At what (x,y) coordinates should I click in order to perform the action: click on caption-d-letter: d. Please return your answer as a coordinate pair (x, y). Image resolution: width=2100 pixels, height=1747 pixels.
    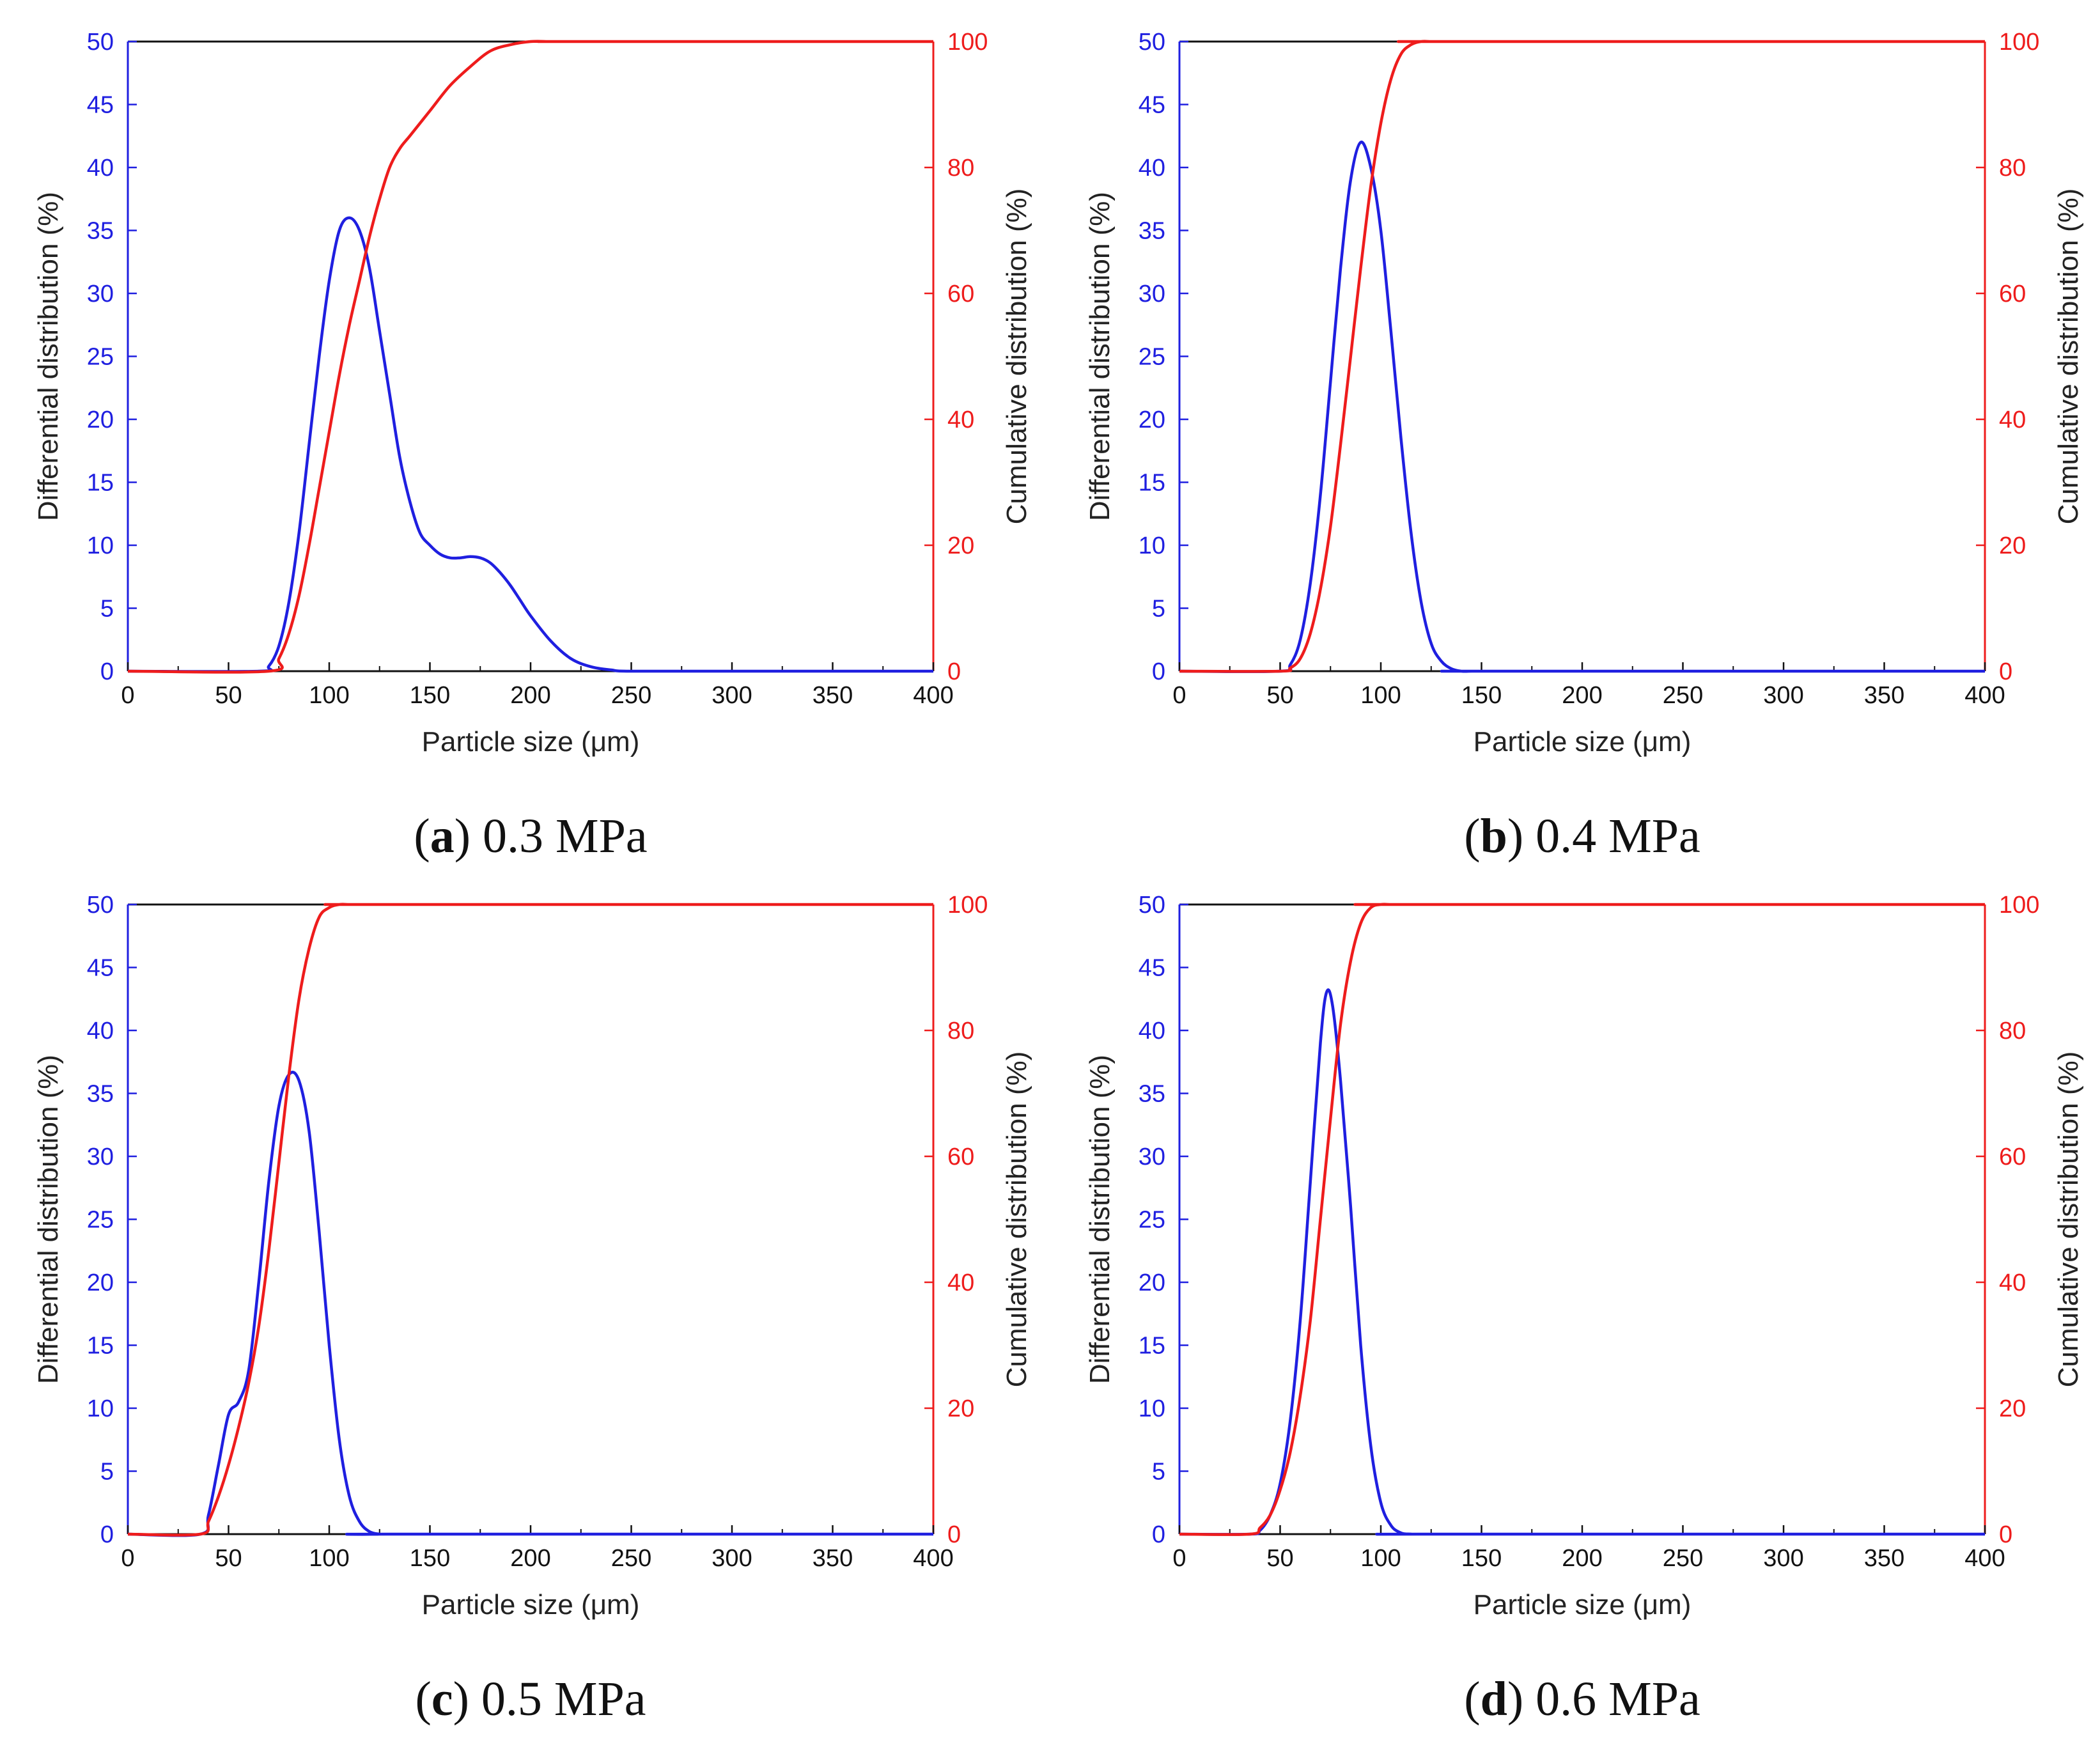
    Looking at the image, I should click on (1493, 1699).